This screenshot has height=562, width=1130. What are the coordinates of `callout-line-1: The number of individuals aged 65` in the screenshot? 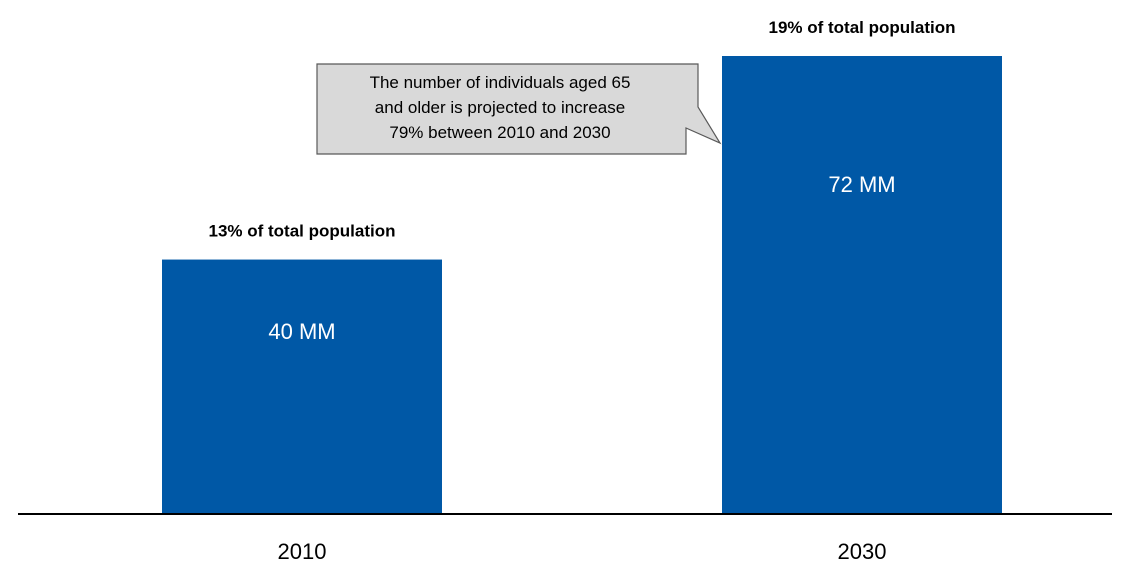 It's located at (500, 82).